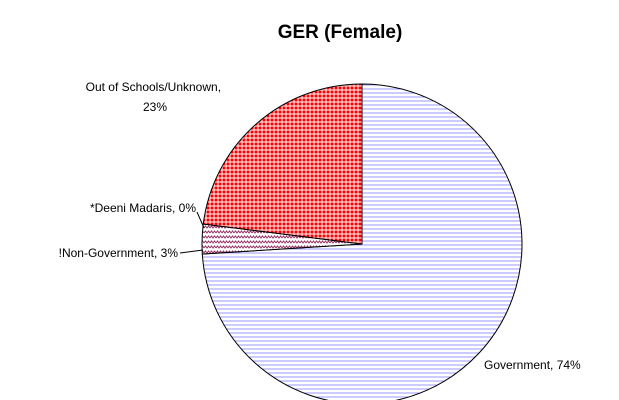 The height and width of the screenshot is (400, 619). What do you see at coordinates (340, 32) in the screenshot?
I see `chart-title: GER (Female)` at bounding box center [340, 32].